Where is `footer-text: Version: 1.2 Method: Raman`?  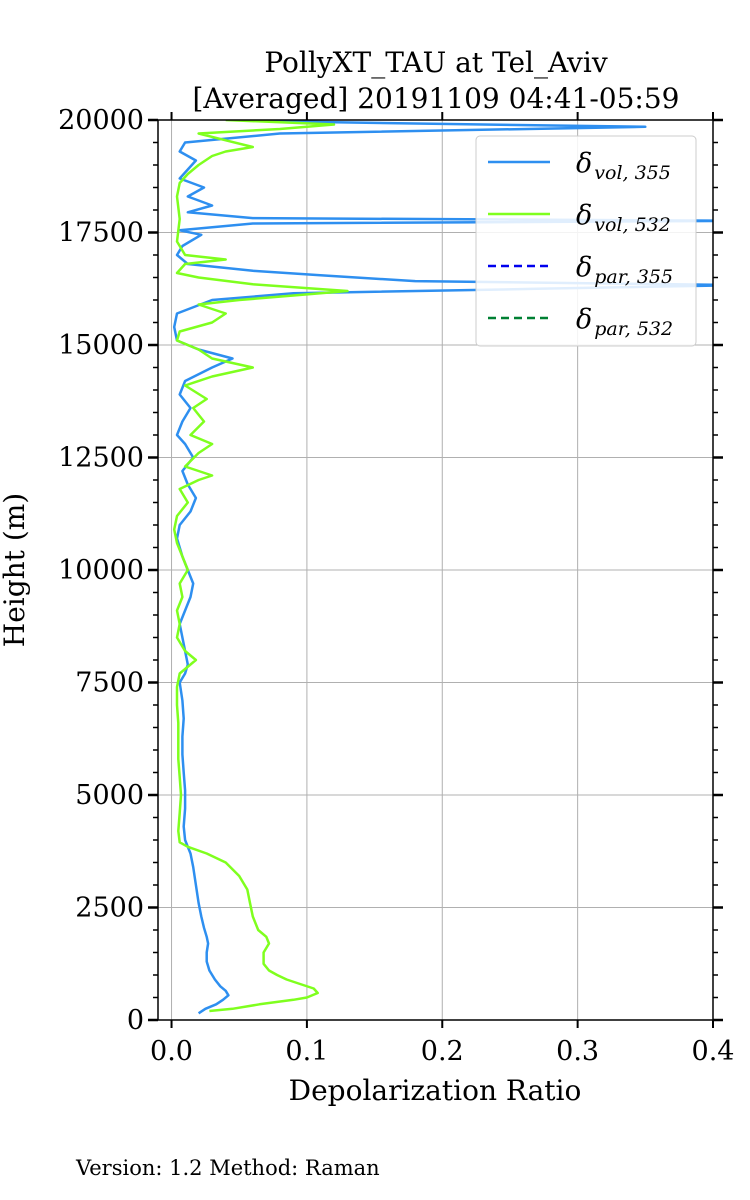
footer-text: Version: 1.2 Method: Raman is located at coordinates (227, 1168).